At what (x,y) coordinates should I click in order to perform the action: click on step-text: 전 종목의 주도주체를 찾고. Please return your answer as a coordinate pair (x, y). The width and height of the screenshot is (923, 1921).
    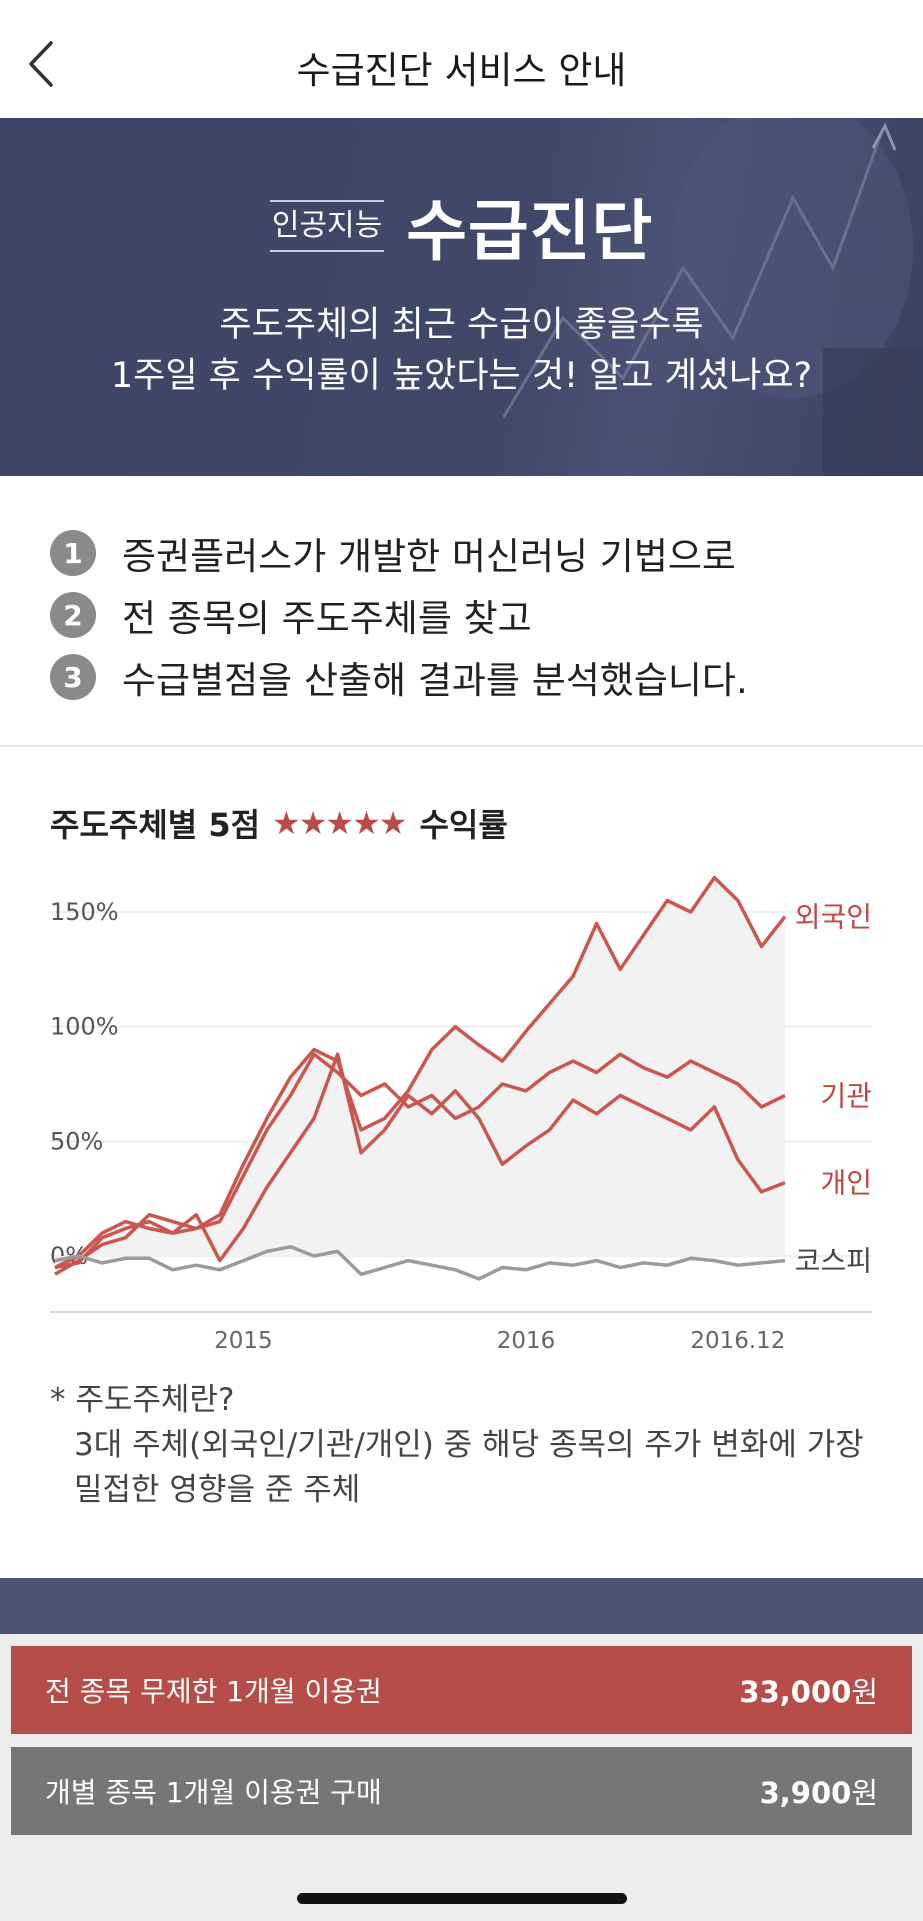
    Looking at the image, I should click on (327, 618).